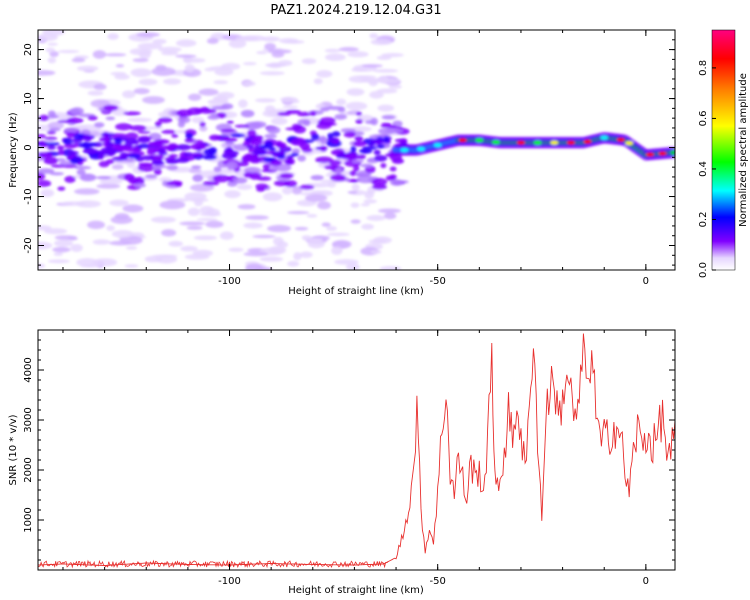 Image resolution: width=750 pixels, height=600 pixels. Describe the element at coordinates (723, 150) in the screenshot. I see `colorbar-gradient` at that location.